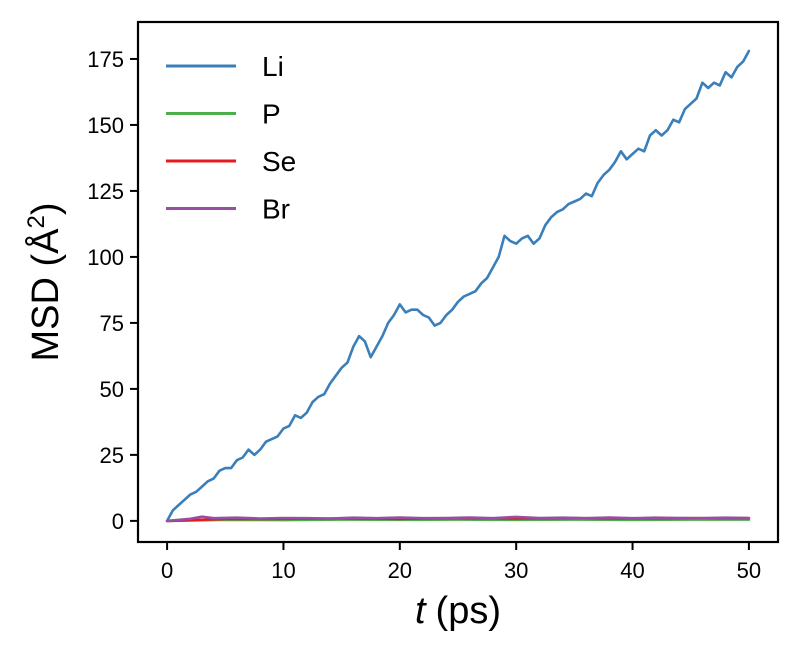 The height and width of the screenshot is (655, 800). Describe the element at coordinates (400, 570) in the screenshot. I see `x-tick-label: 20` at that location.